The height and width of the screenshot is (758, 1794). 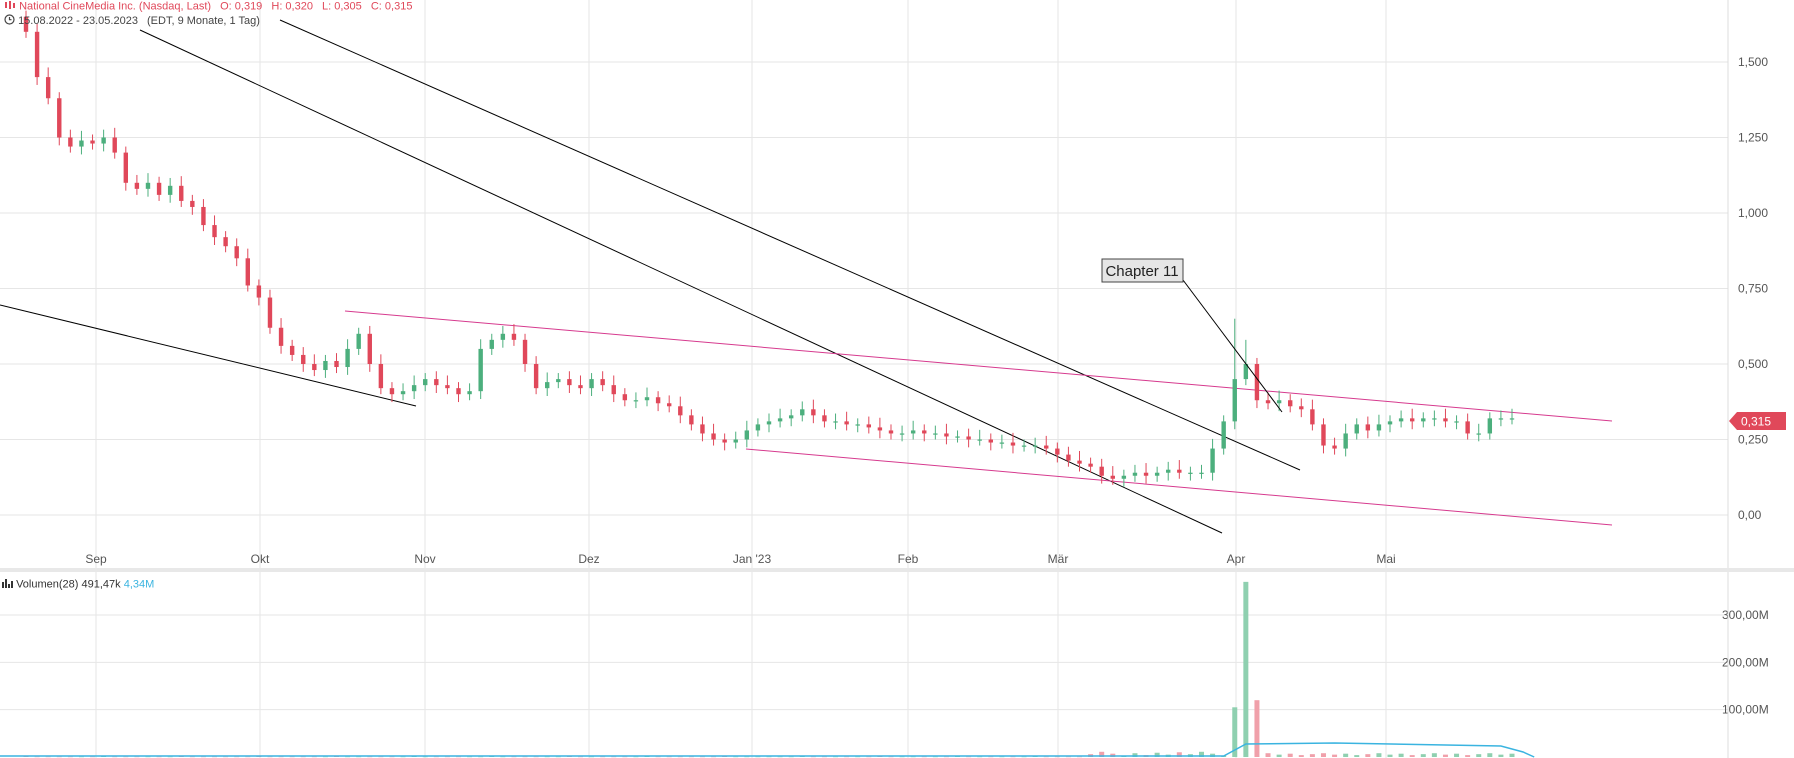 What do you see at coordinates (1753, 213) in the screenshot?
I see `y-tick-label: 1,000` at bounding box center [1753, 213].